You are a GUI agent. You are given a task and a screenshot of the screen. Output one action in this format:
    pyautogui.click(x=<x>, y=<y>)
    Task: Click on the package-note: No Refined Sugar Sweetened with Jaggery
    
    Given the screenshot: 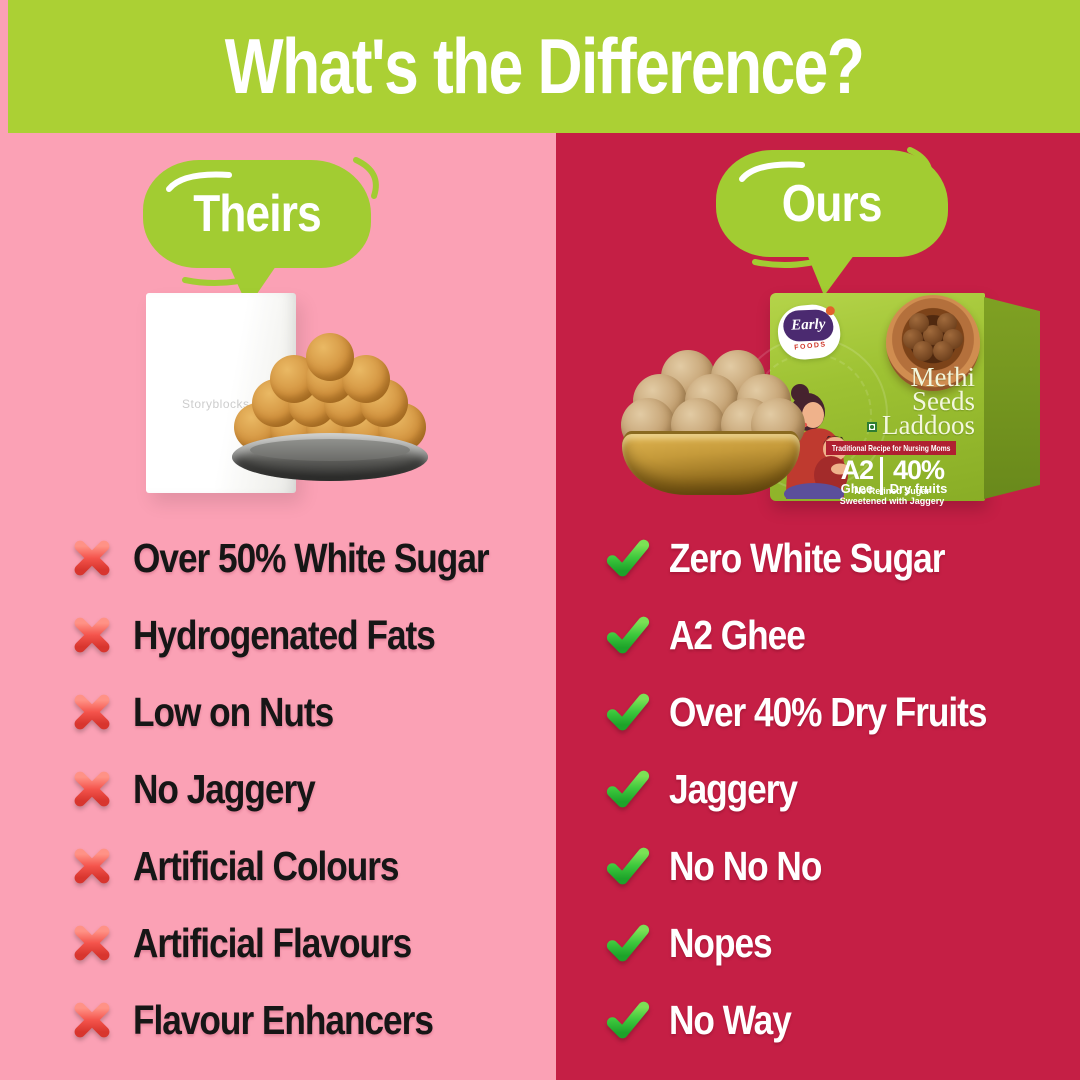 What is the action you would take?
    pyautogui.click(x=892, y=496)
    